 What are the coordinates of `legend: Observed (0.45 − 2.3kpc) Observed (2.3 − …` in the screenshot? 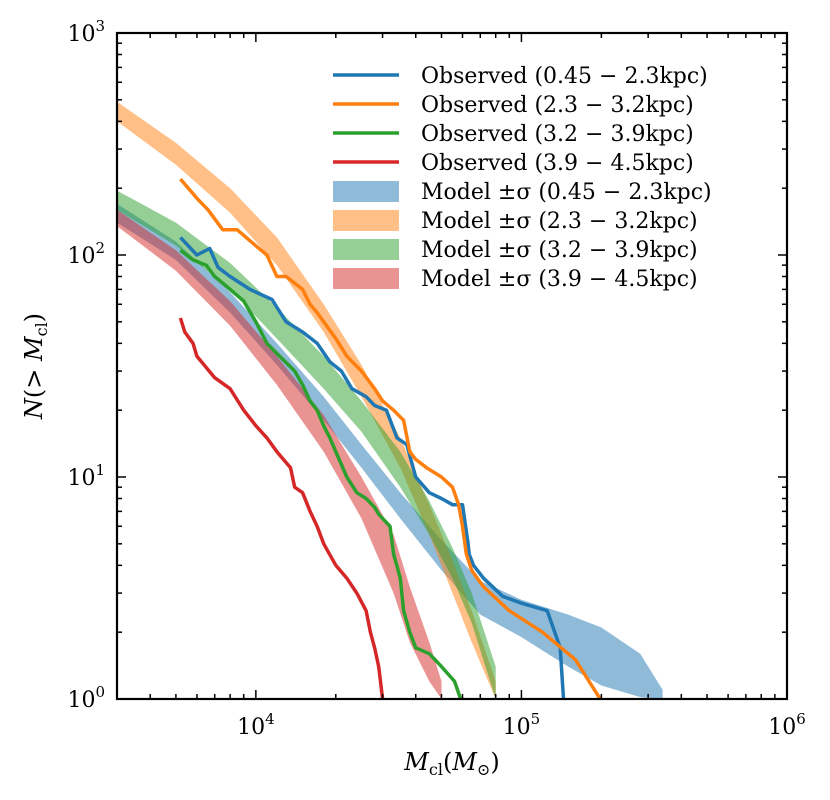 It's located at (522, 178).